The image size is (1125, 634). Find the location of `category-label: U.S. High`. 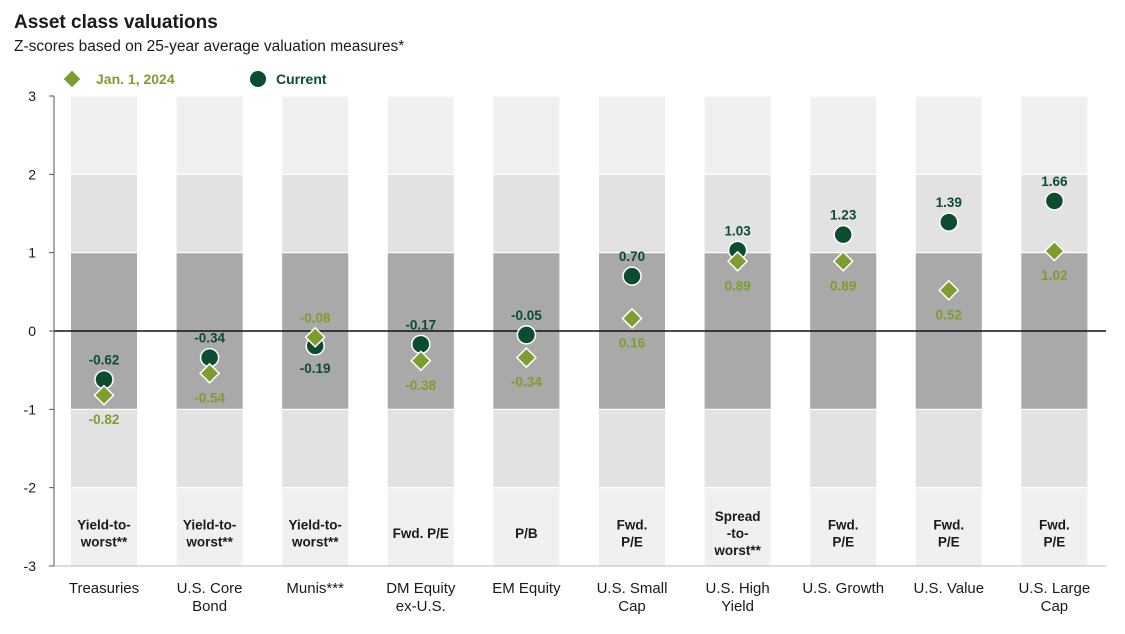

category-label: U.S. High is located at coordinates (737, 588).